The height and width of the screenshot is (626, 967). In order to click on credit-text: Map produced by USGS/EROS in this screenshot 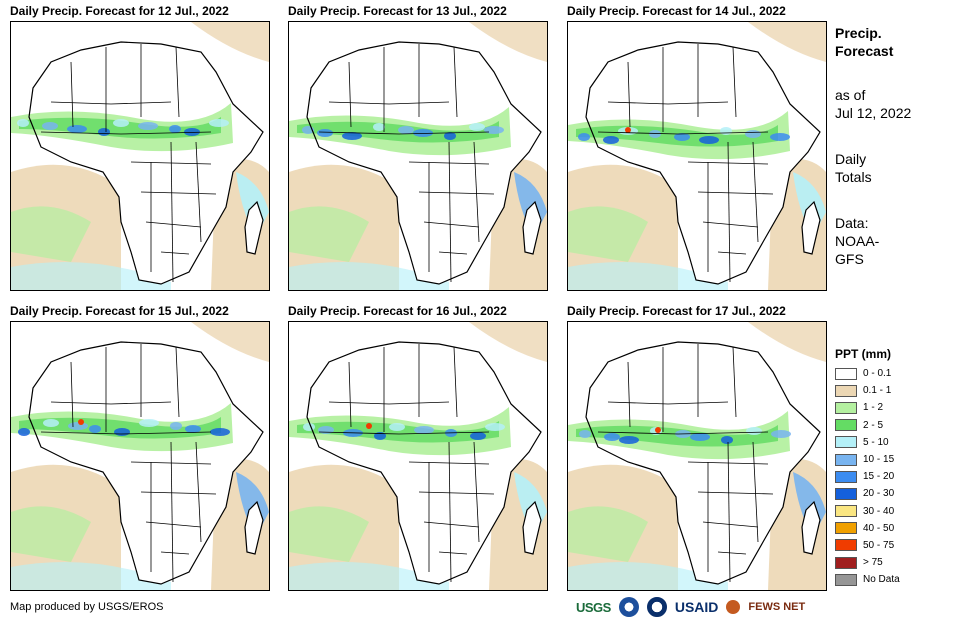, I will do `click(87, 607)`.